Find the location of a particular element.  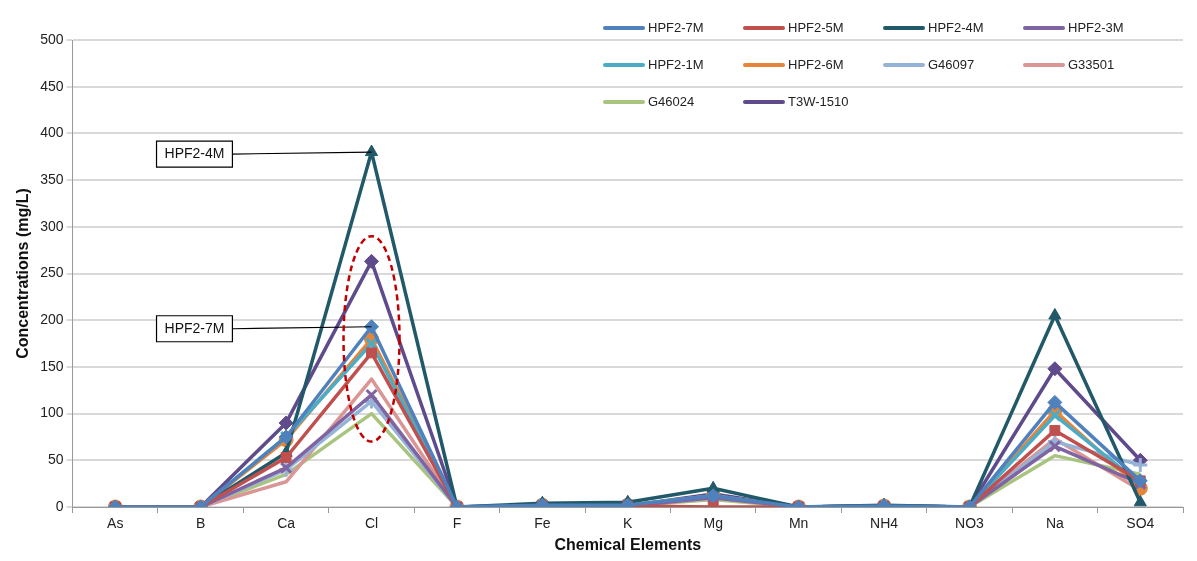

y-tick-label: 500 is located at coordinates (52, 38).